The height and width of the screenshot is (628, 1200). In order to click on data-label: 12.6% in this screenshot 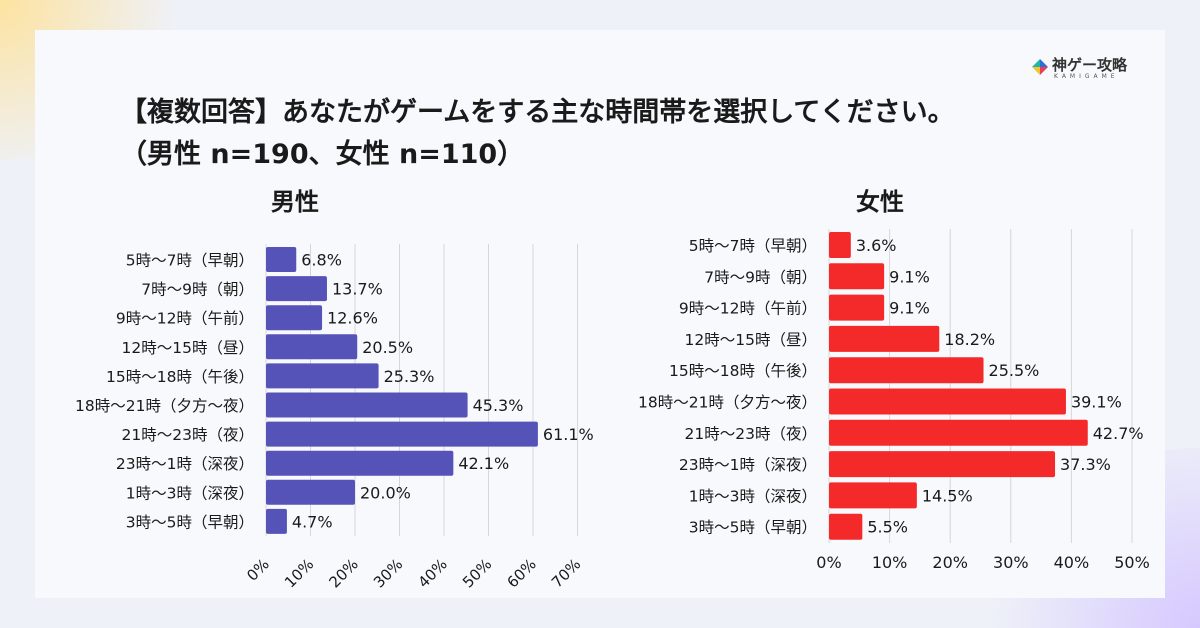, I will do `click(352, 318)`.